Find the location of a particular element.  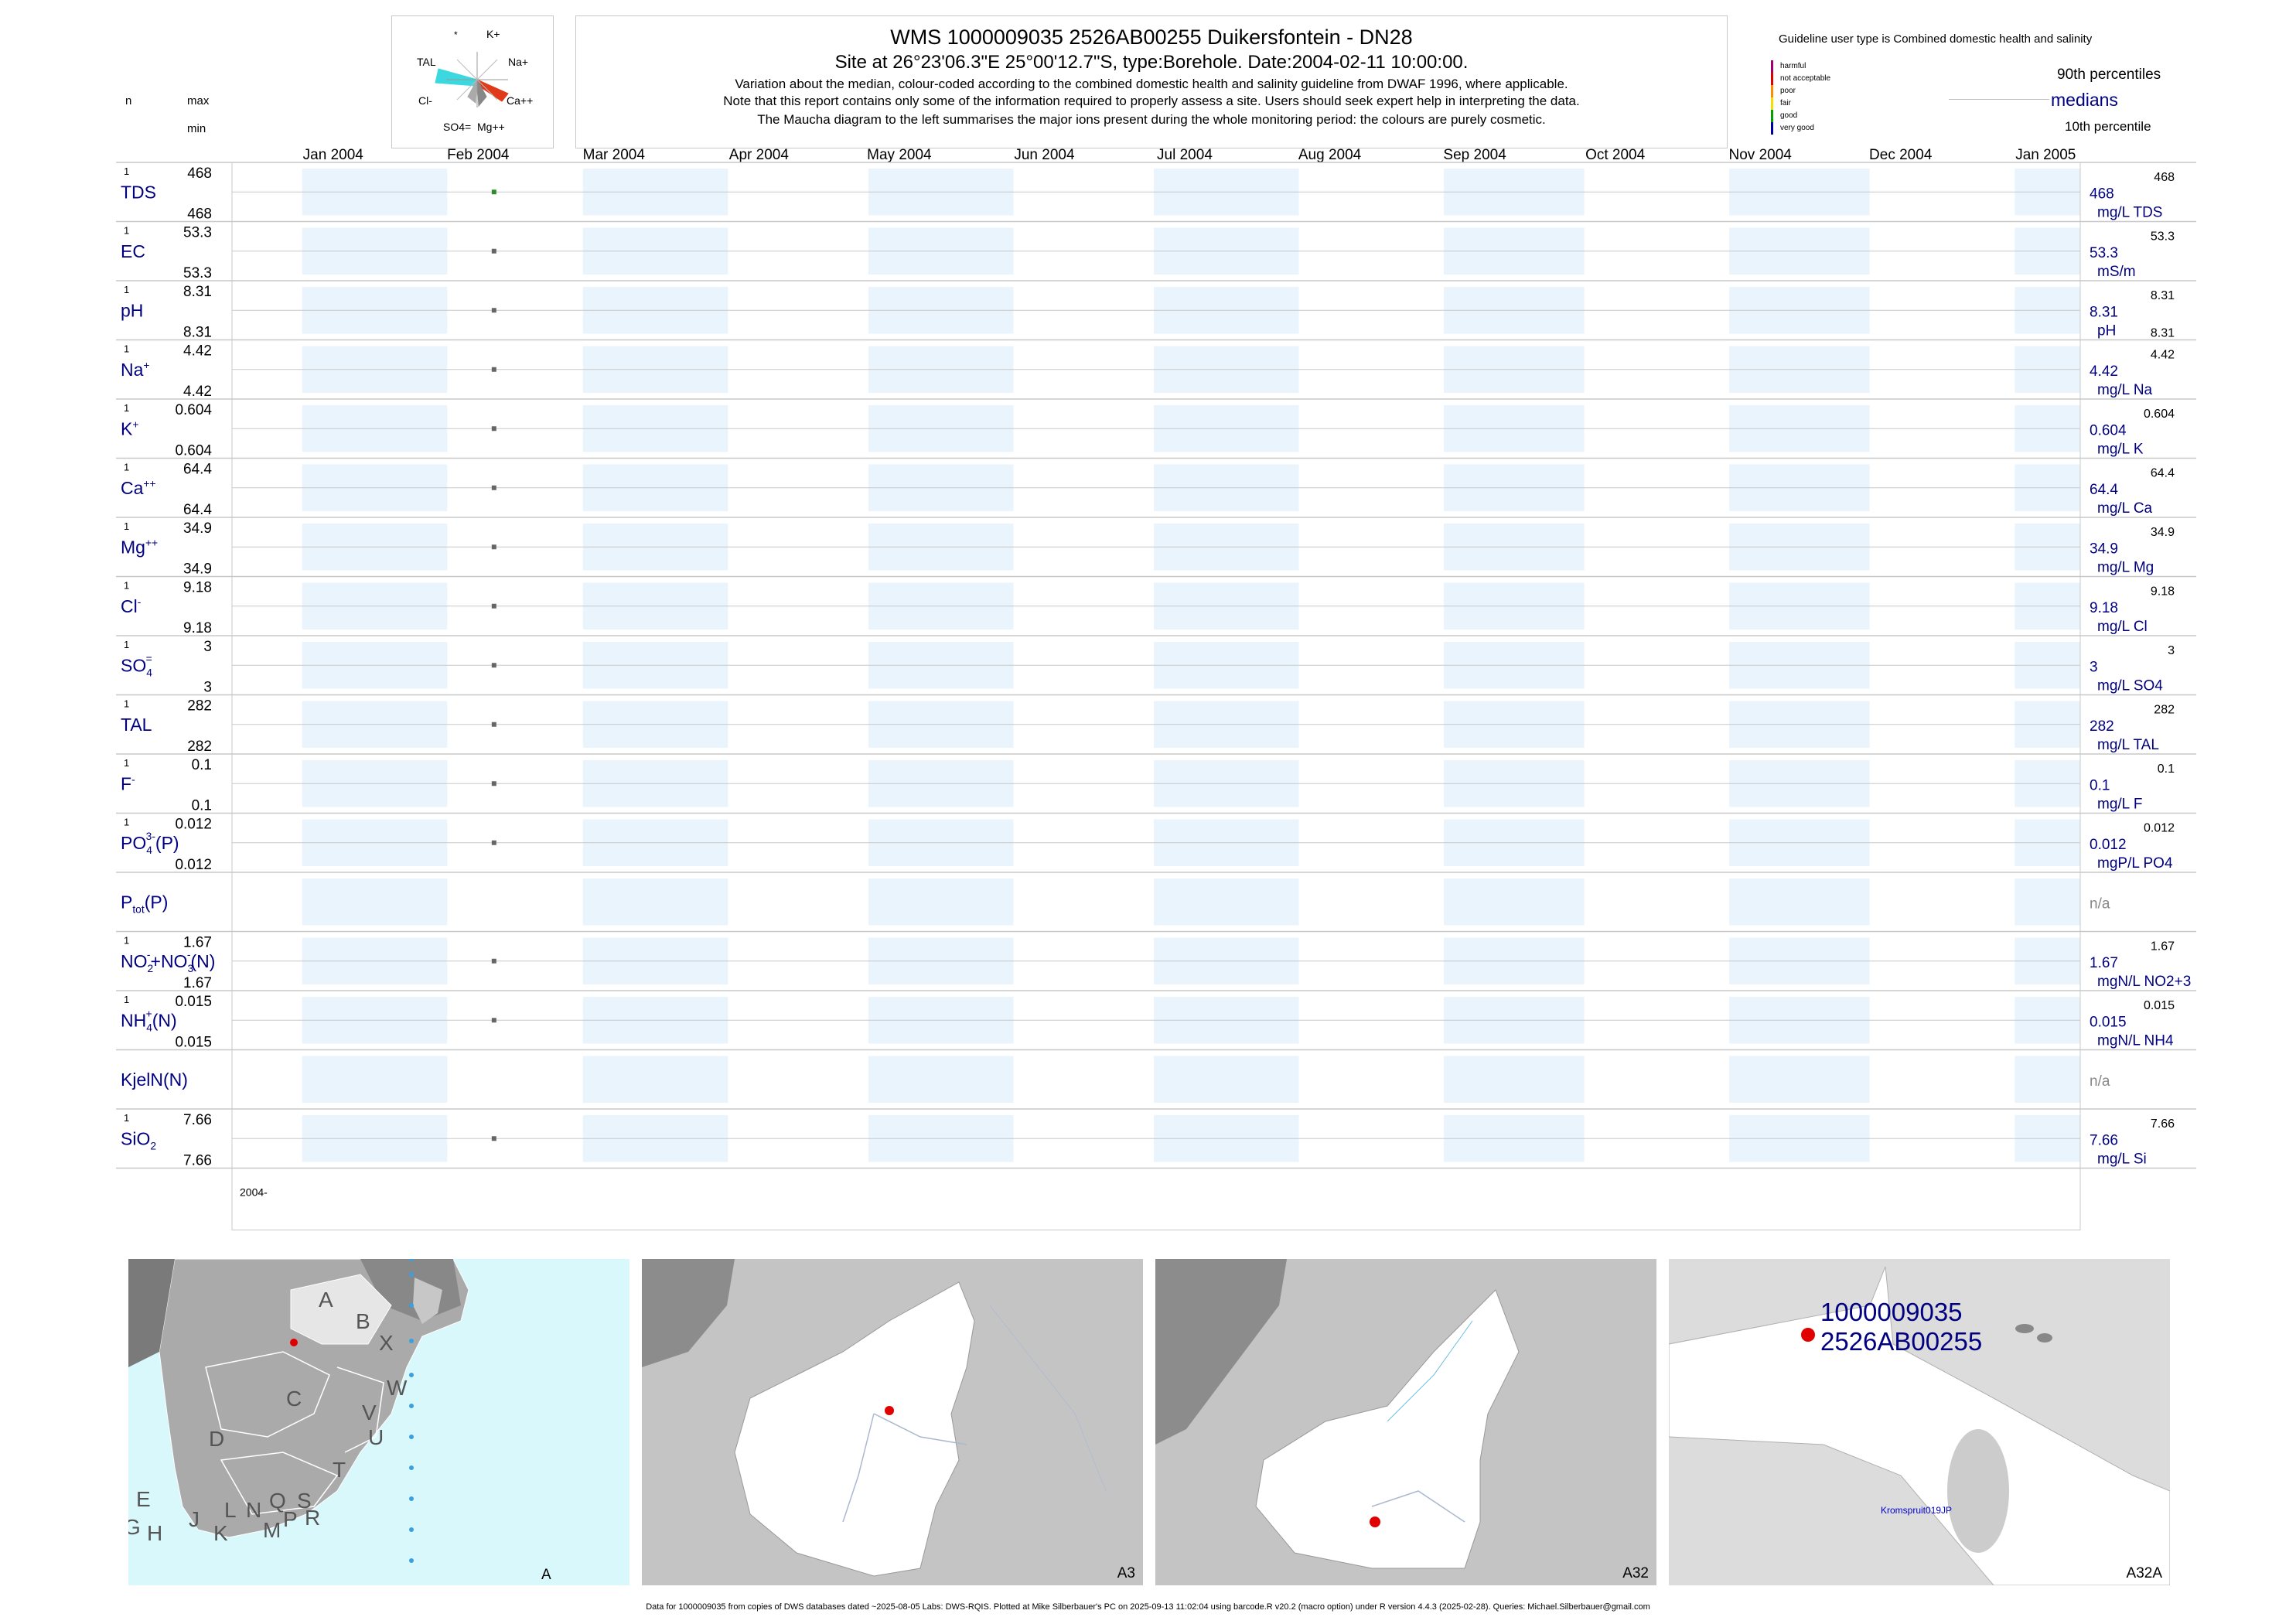

p90-value: 282 is located at coordinates (2164, 710).